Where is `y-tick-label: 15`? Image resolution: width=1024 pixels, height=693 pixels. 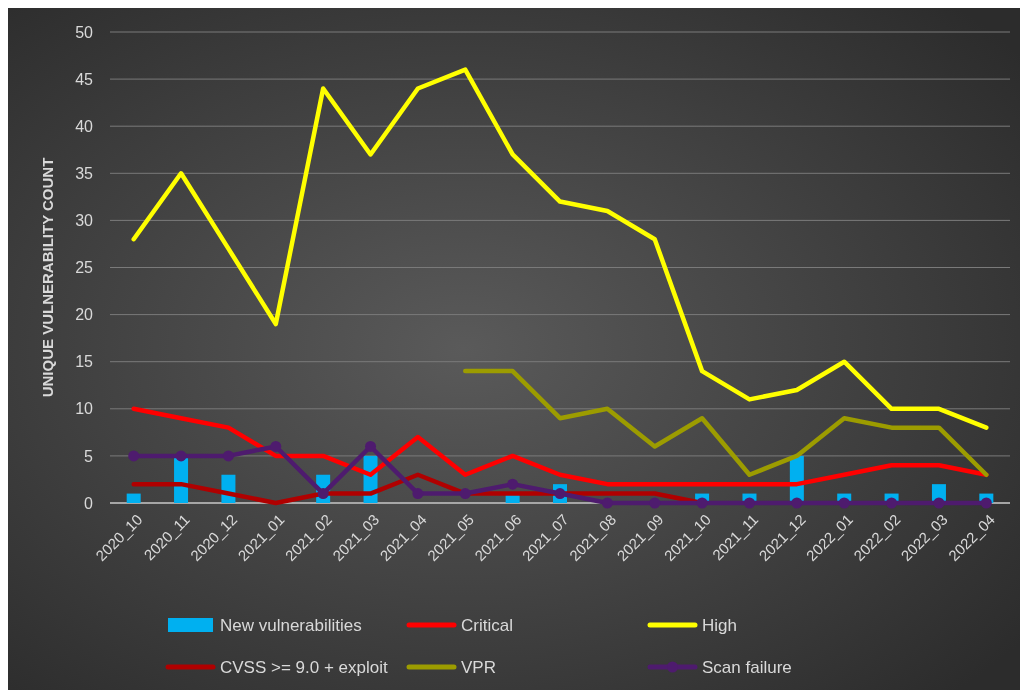
y-tick-label: 15 is located at coordinates (84, 362).